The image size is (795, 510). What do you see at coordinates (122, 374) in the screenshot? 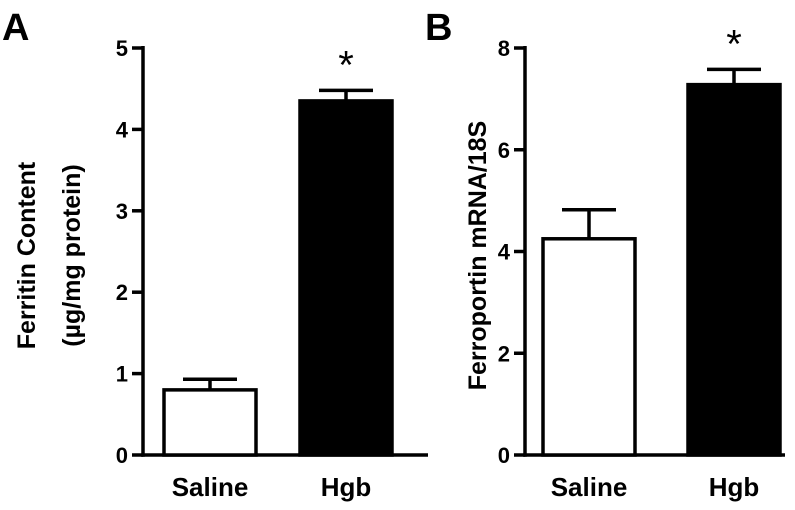
I see `y-tick-label: 1` at bounding box center [122, 374].